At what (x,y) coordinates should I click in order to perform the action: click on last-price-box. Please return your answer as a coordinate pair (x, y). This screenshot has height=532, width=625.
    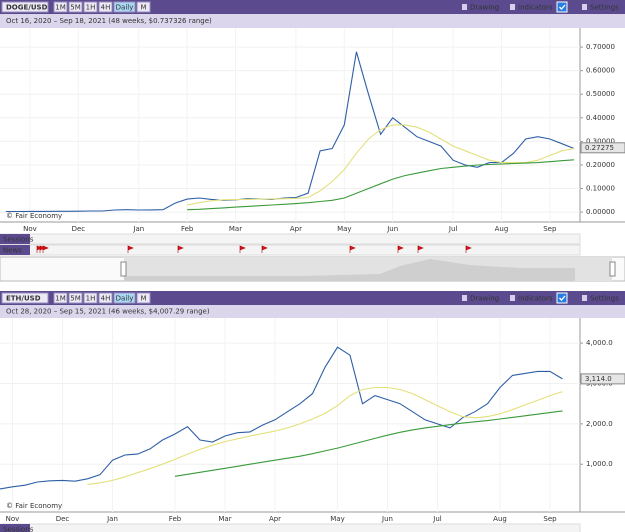
    Looking at the image, I should click on (602, 148).